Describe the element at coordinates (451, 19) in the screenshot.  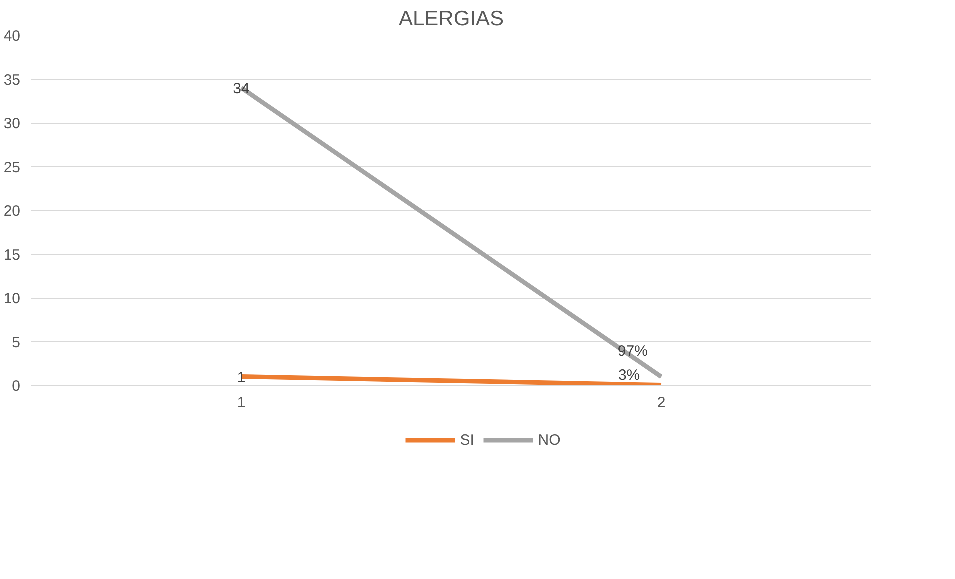
I see `chart-title: ALERGIAS` at that location.